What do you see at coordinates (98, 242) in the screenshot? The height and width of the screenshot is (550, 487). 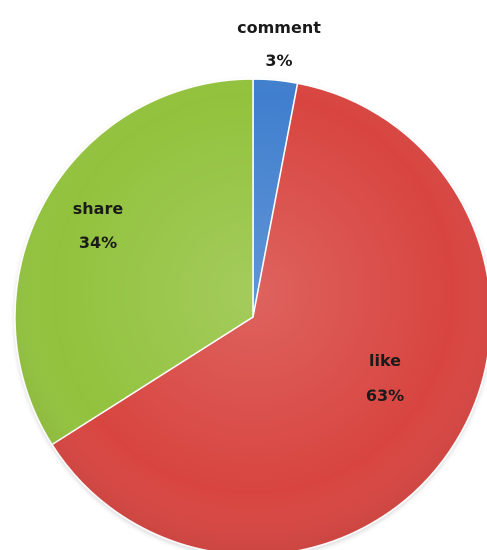 I see `slice-percent-share: 34%` at bounding box center [98, 242].